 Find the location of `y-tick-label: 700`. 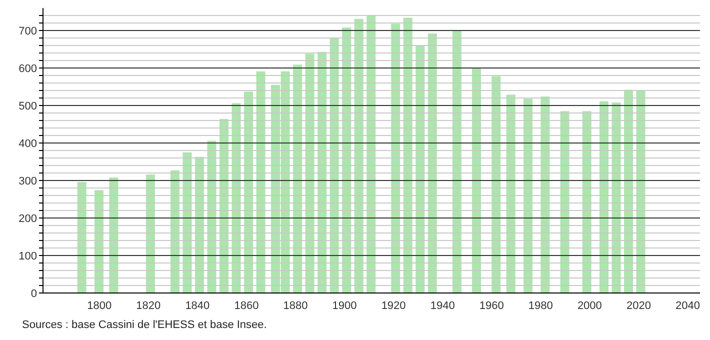

y-tick-label: 700 is located at coordinates (27, 31).